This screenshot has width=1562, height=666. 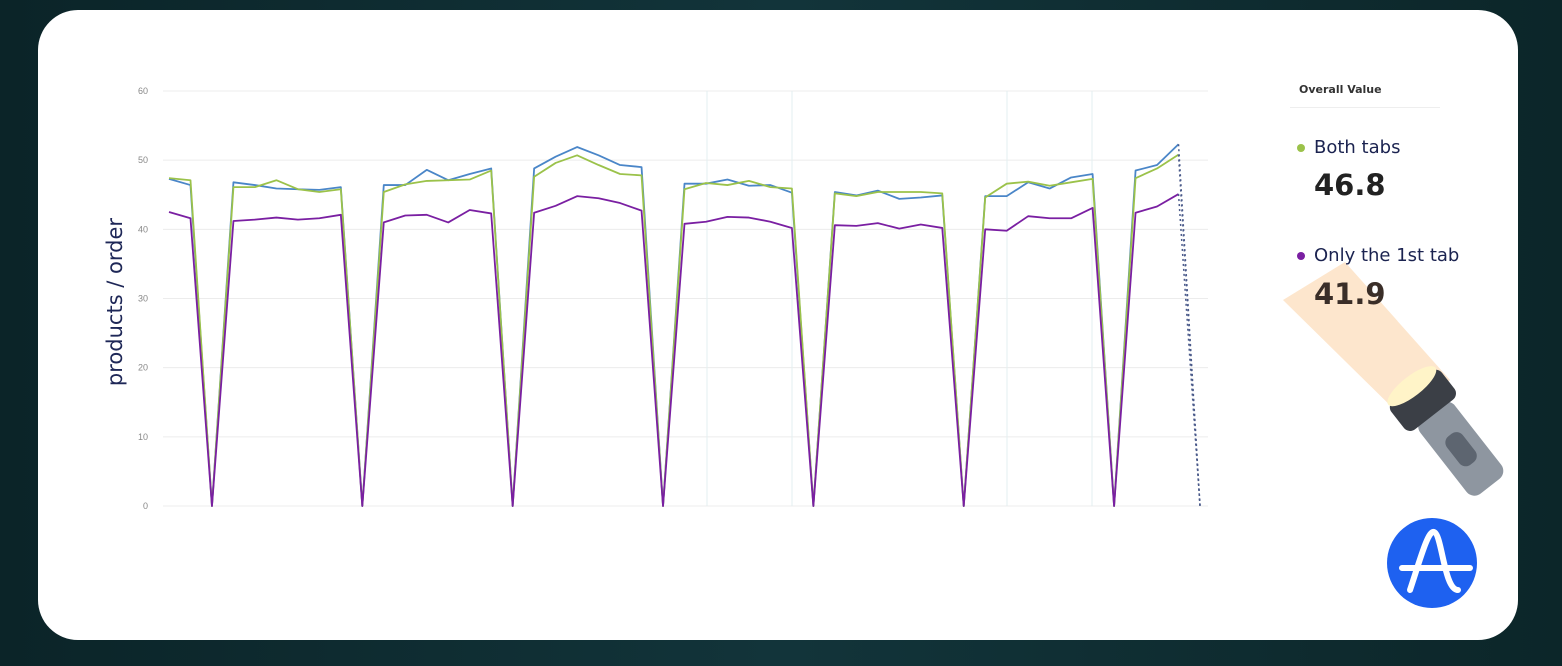 What do you see at coordinates (1350, 185) in the screenshot?
I see `overall-value-both-tabs: 46.8` at bounding box center [1350, 185].